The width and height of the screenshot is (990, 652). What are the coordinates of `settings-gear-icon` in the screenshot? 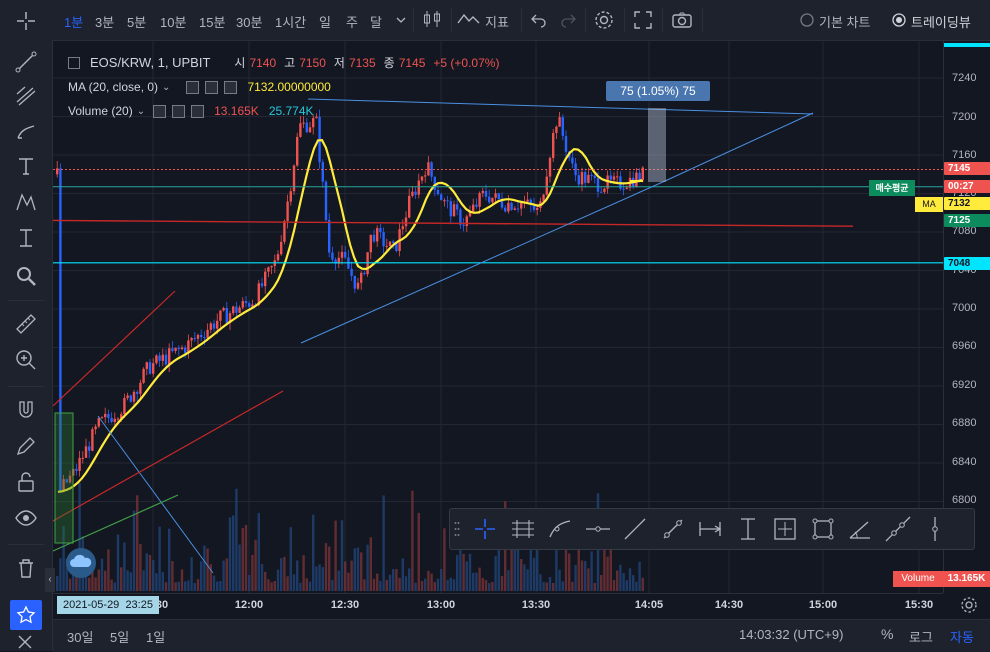 It's located at (969, 605).